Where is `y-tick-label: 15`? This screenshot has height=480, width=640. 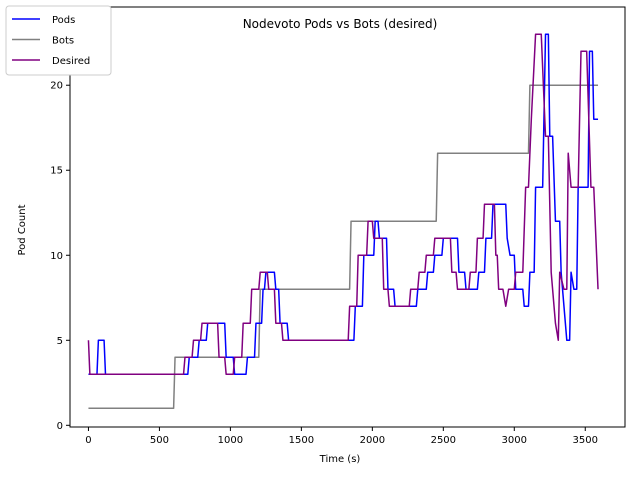 y-tick-label: 15 is located at coordinates (56, 171).